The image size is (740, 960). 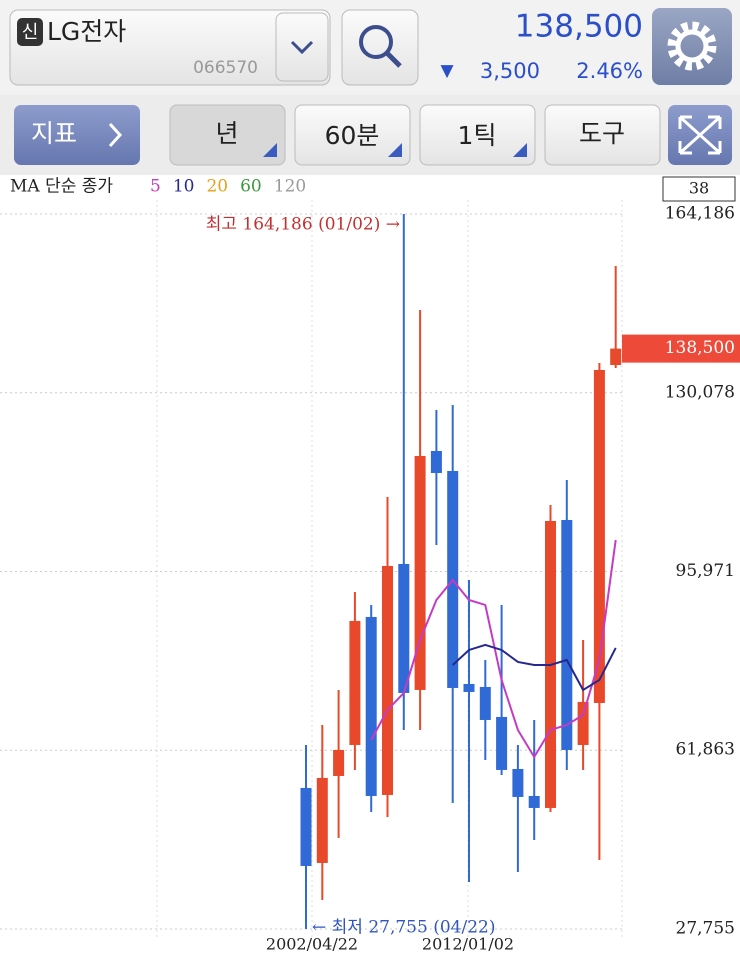 I want to click on gear-teeth, so click(x=692, y=46).